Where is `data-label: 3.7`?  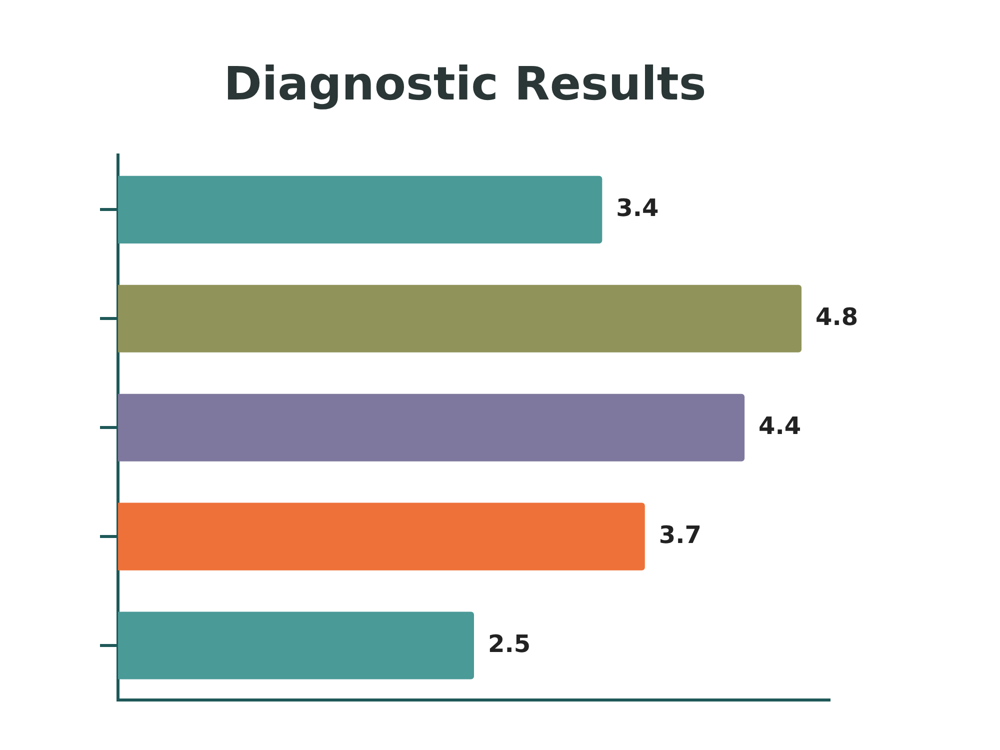
data-label: 3.7 is located at coordinates (680, 534).